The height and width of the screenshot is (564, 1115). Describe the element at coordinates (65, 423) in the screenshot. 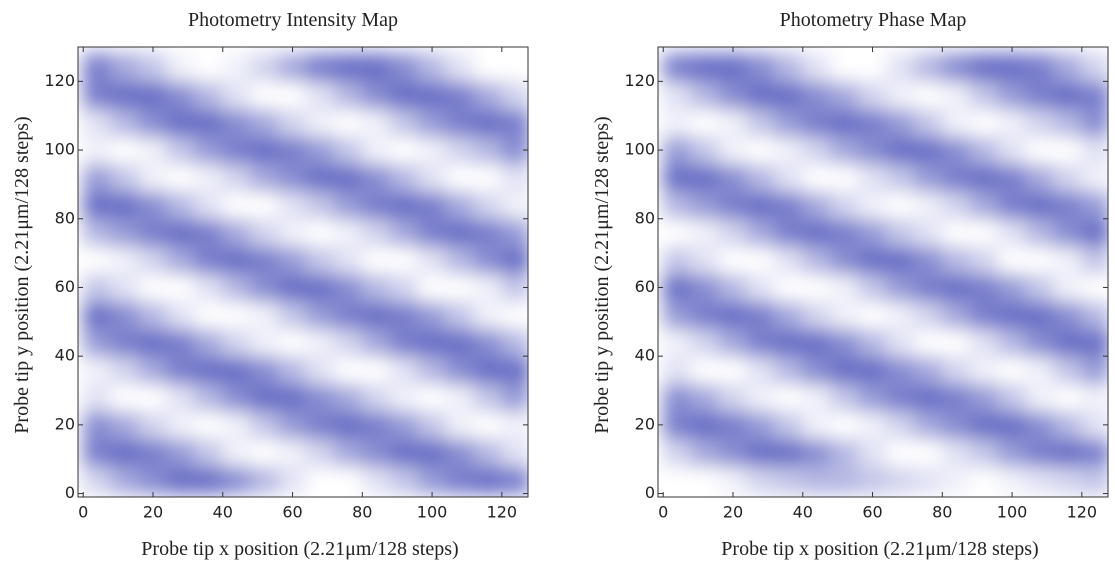

I see `y-tick-label: 20` at that location.